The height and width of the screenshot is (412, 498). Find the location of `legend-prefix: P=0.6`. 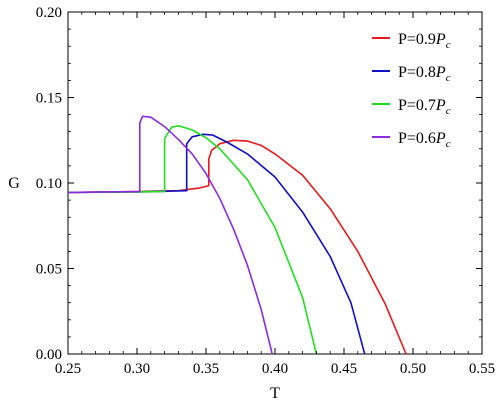

legend-prefix: P=0.6 is located at coordinates (417, 138).